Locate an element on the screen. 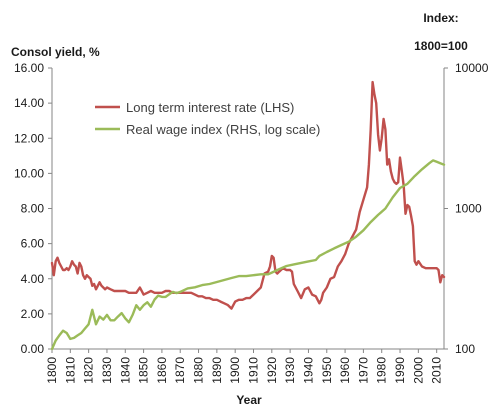  x-tick-label: 1970 is located at coordinates (363, 370).